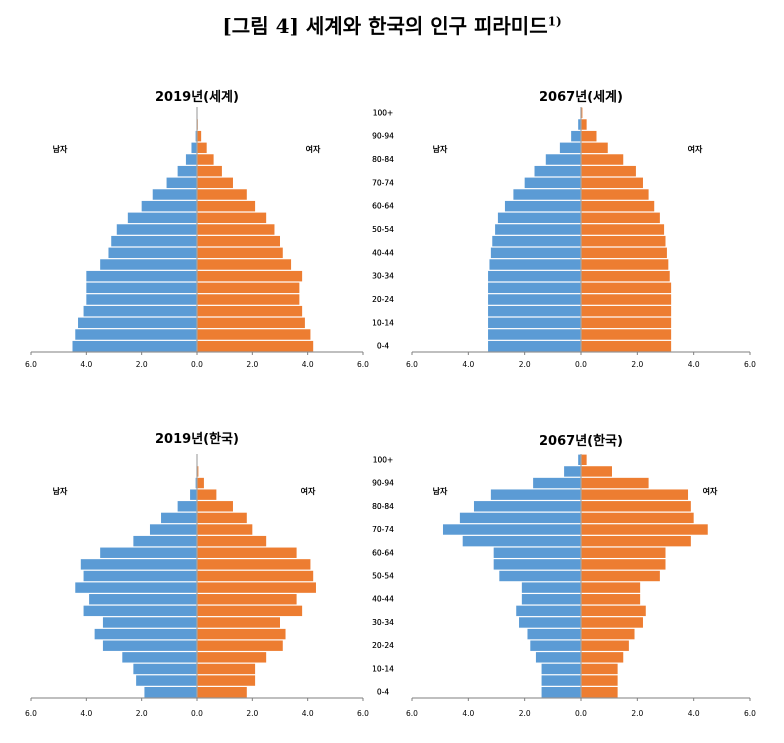 This screenshot has width=784, height=743. Describe the element at coordinates (383, 299) in the screenshot. I see `age-group-label: 20-24` at that location.